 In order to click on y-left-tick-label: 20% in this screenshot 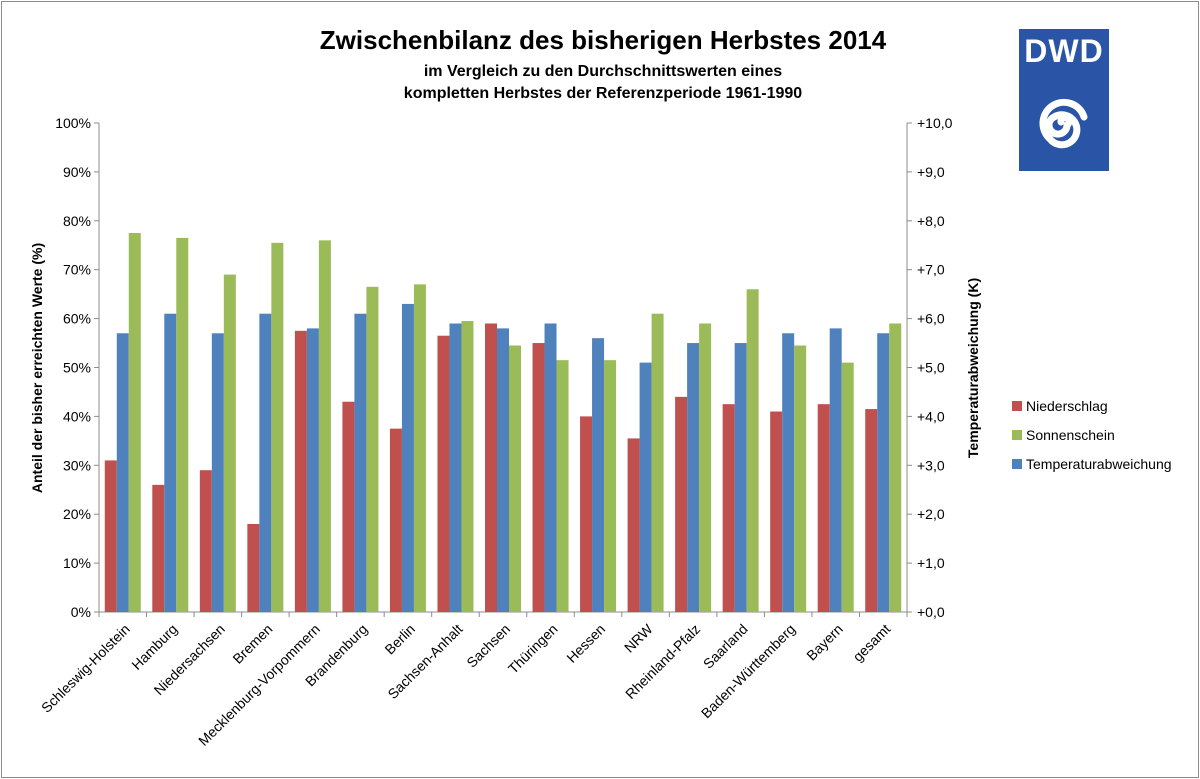, I will do `click(77, 514)`.